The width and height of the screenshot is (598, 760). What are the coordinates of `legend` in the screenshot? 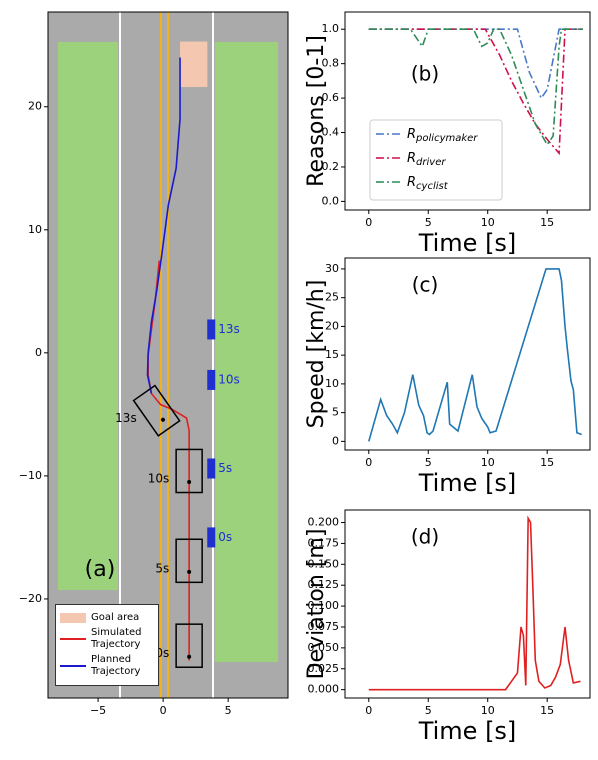 It's located at (436, 160).